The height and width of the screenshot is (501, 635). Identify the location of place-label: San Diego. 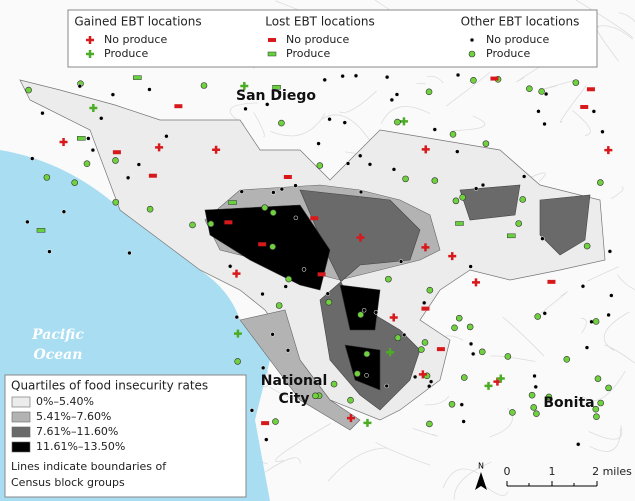
(276, 96).